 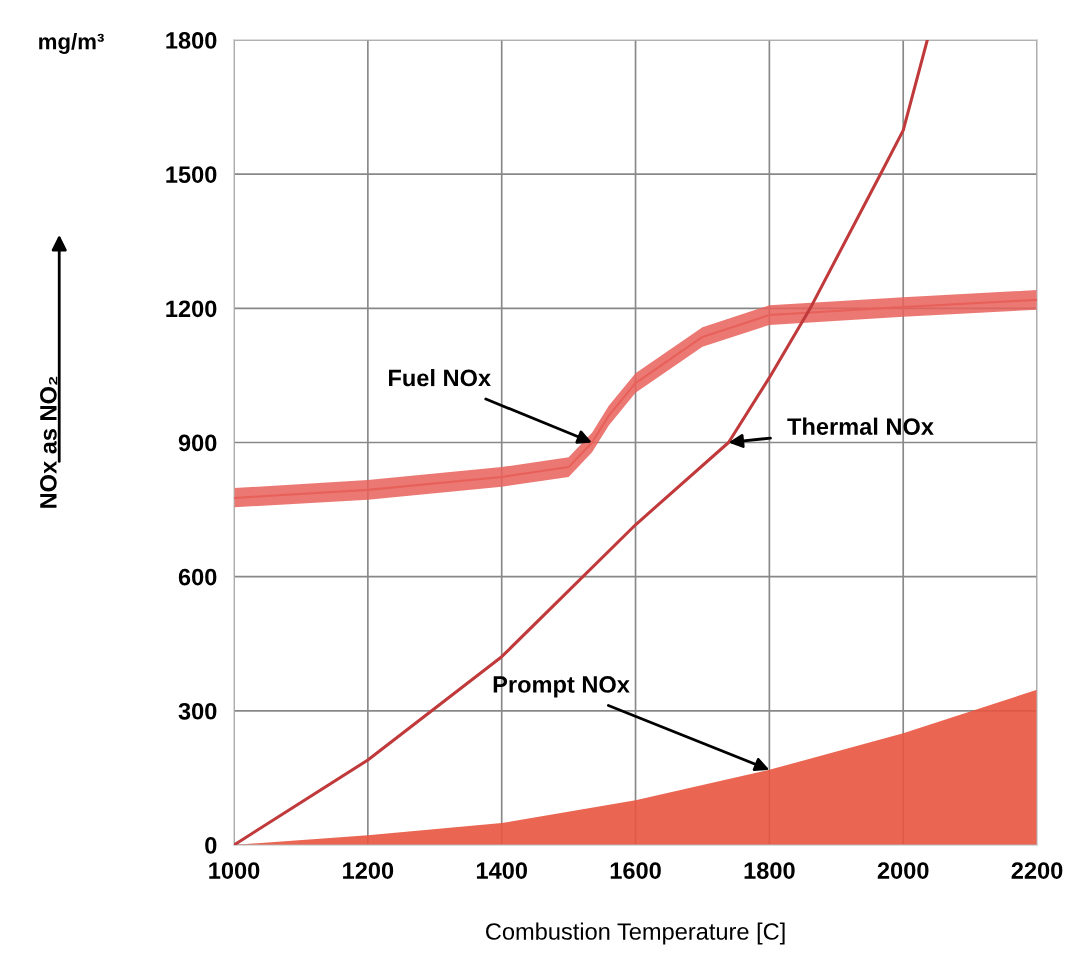 I want to click on x-tick-label: 2000, so click(x=903, y=870).